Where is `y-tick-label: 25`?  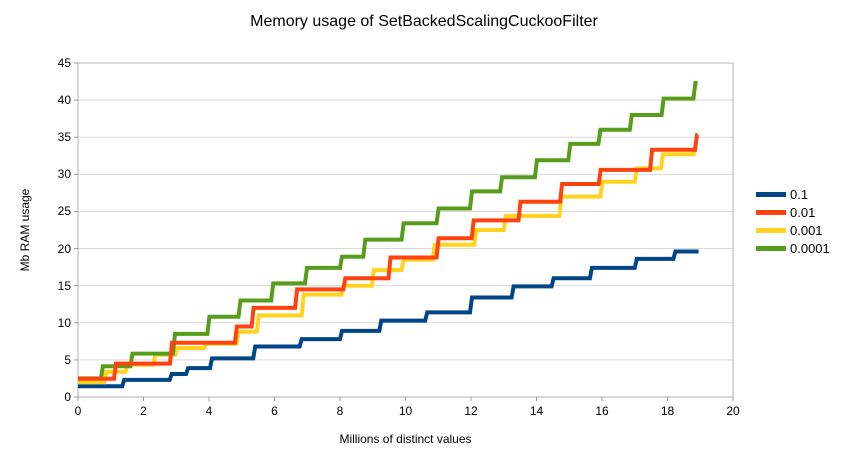
y-tick-label: 25 is located at coordinates (64, 211).